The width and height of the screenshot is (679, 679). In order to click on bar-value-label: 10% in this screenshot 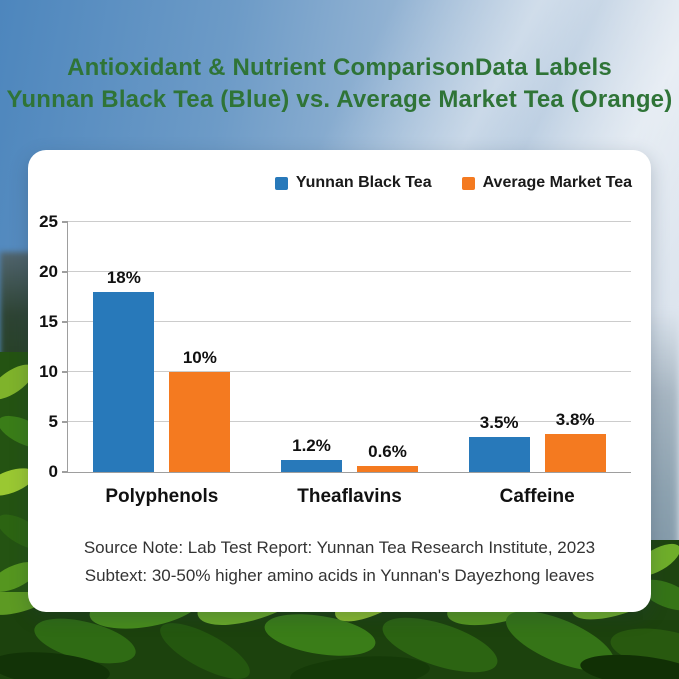, I will do `click(199, 357)`.